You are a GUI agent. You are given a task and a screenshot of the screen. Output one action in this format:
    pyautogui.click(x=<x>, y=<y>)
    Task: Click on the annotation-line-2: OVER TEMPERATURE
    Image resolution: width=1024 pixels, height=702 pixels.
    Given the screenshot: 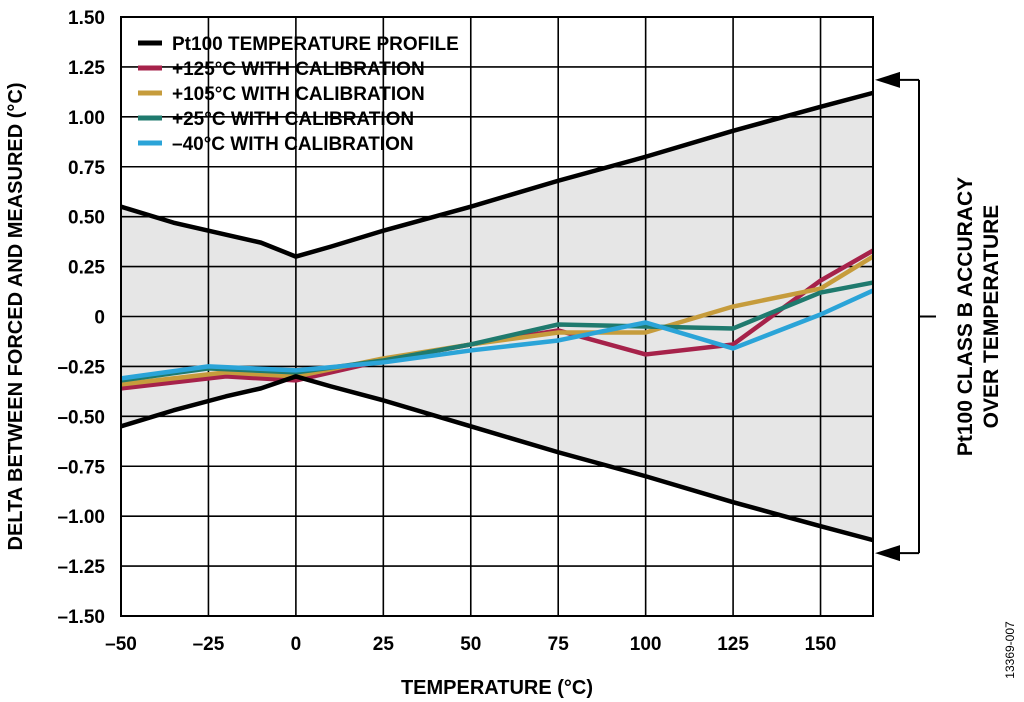 What is the action you would take?
    pyautogui.click(x=991, y=317)
    